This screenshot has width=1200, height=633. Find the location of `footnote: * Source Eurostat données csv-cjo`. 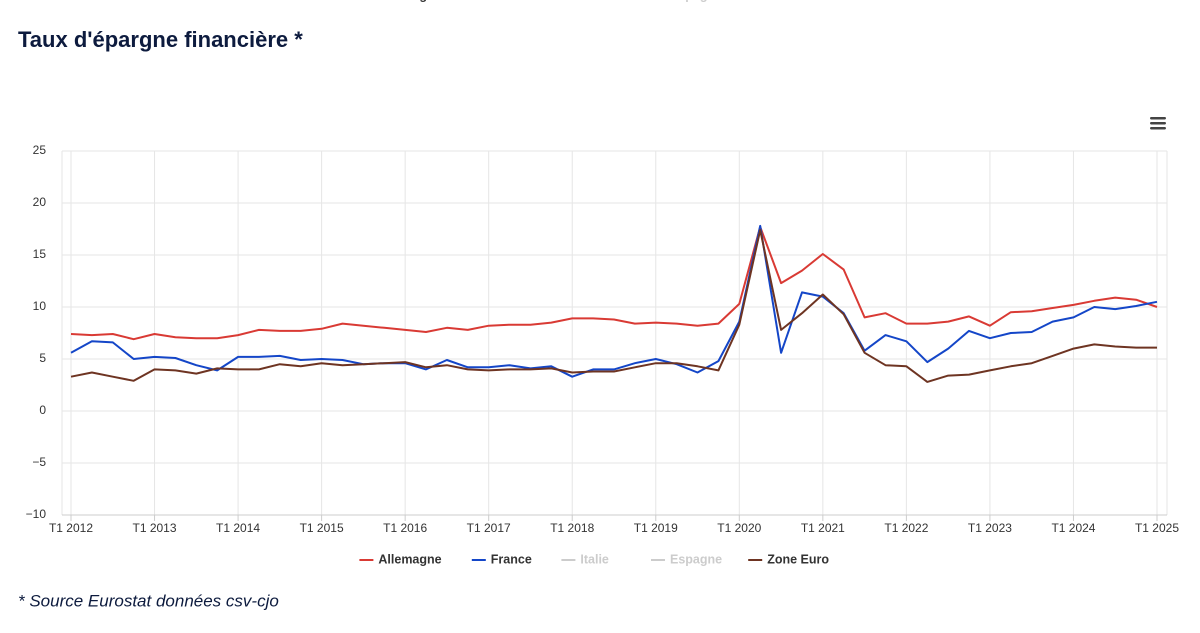

footnote: * Source Eurostat données csv-cjo is located at coordinates (148, 600).